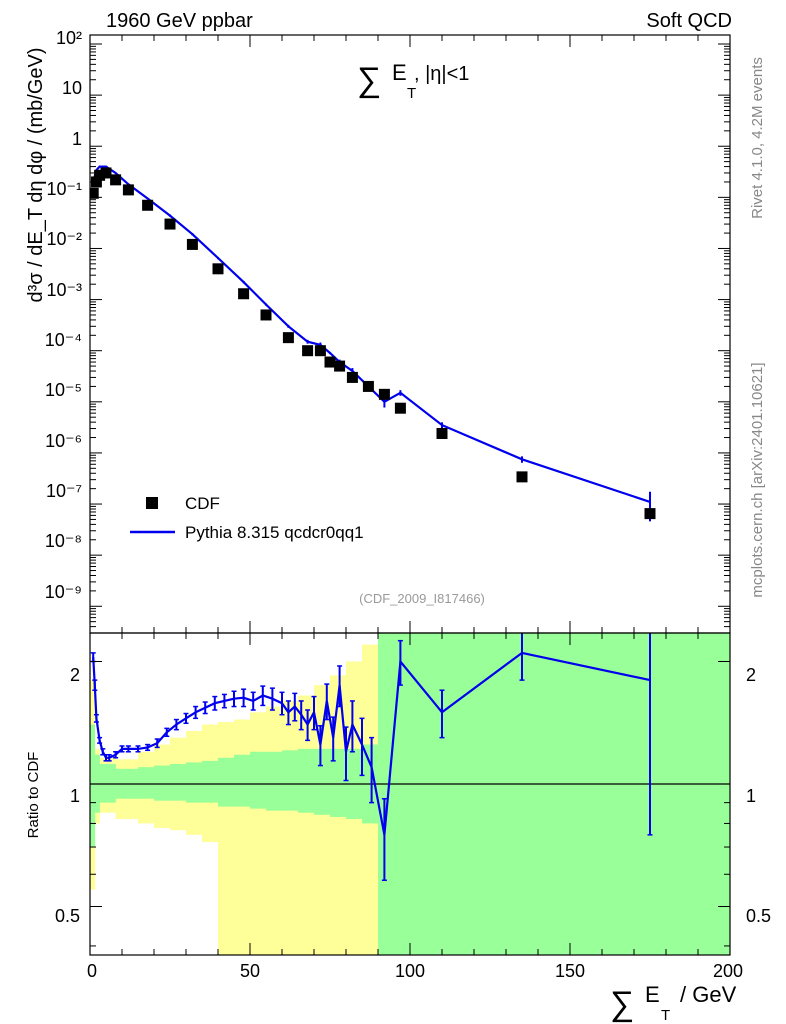 The width and height of the screenshot is (786, 1024). What do you see at coordinates (274, 532) in the screenshot?
I see `legend-mc-label: Pythia 8.315 qcdcr0qq1` at bounding box center [274, 532].